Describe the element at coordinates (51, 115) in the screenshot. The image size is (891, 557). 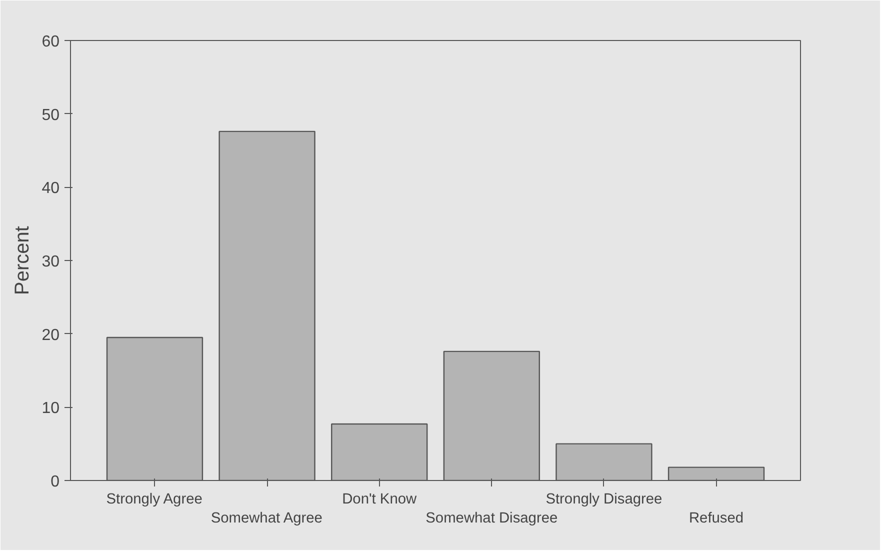
I see `y-tick-label: 50` at that location.